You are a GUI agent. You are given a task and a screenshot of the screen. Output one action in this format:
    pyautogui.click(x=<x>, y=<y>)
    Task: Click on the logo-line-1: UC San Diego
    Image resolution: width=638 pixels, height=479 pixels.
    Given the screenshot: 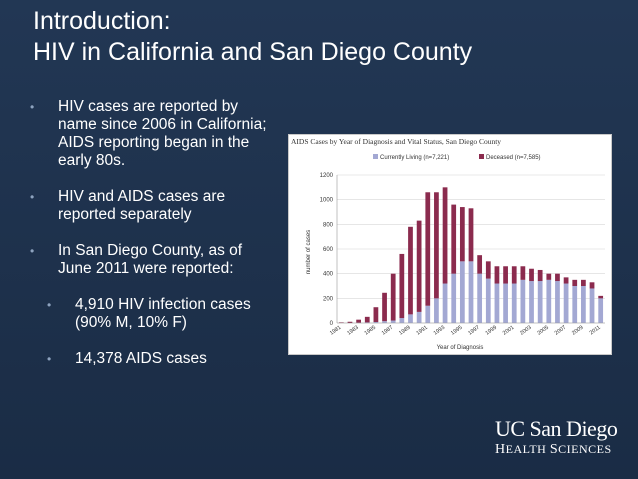 What is the action you would take?
    pyautogui.click(x=556, y=428)
    